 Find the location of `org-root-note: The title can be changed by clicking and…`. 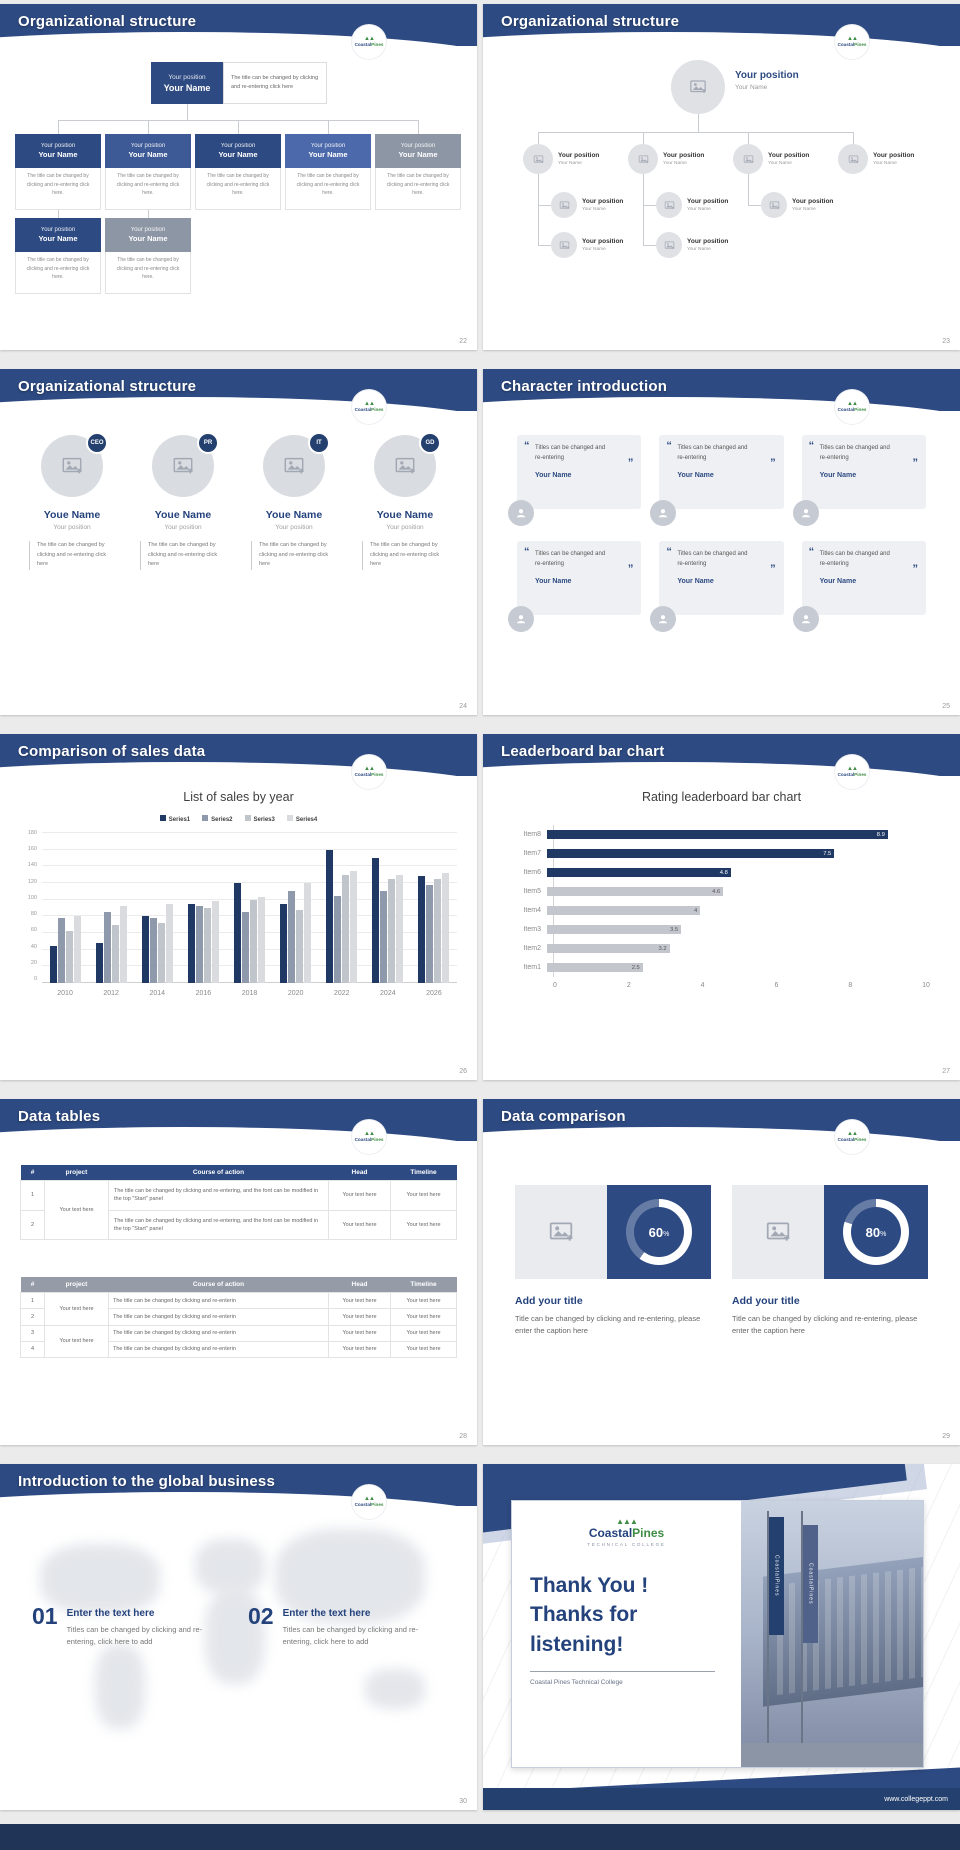

org-root-note: The title can be changed by clicking and… is located at coordinates (275, 83).